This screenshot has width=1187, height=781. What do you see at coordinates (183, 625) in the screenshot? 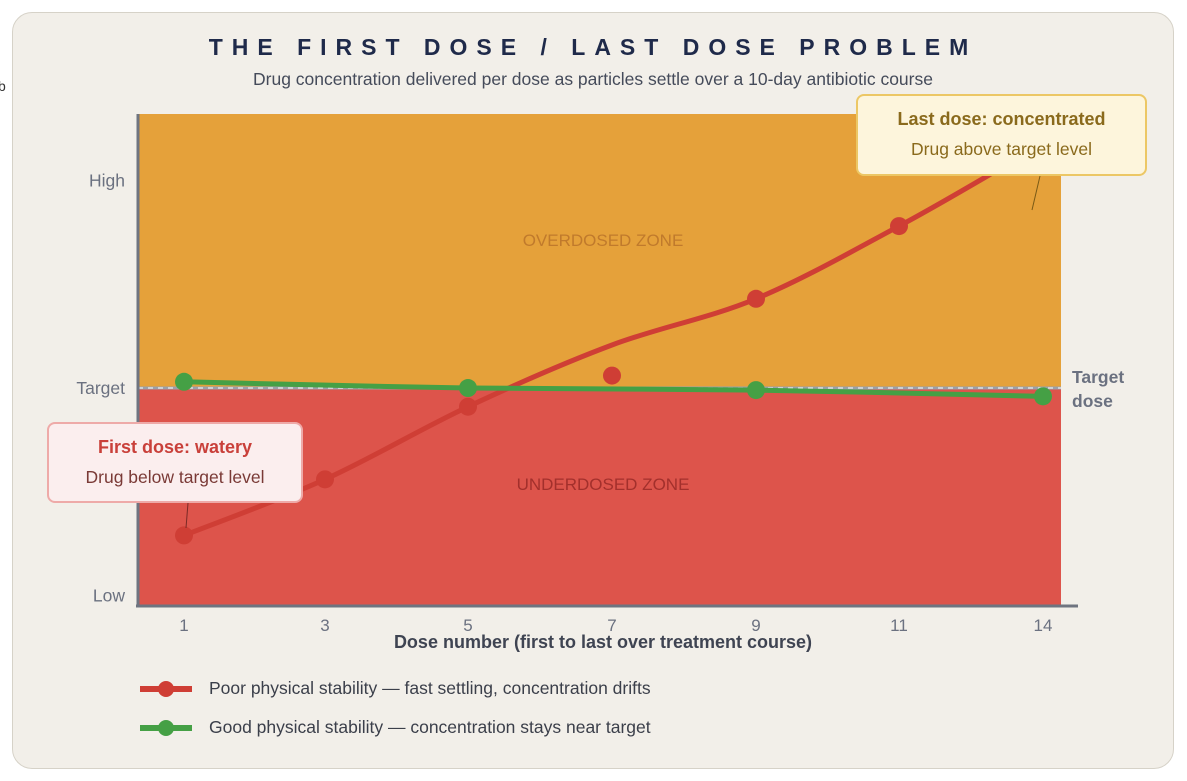
I see `x-tick-label-1: 1` at bounding box center [183, 625].